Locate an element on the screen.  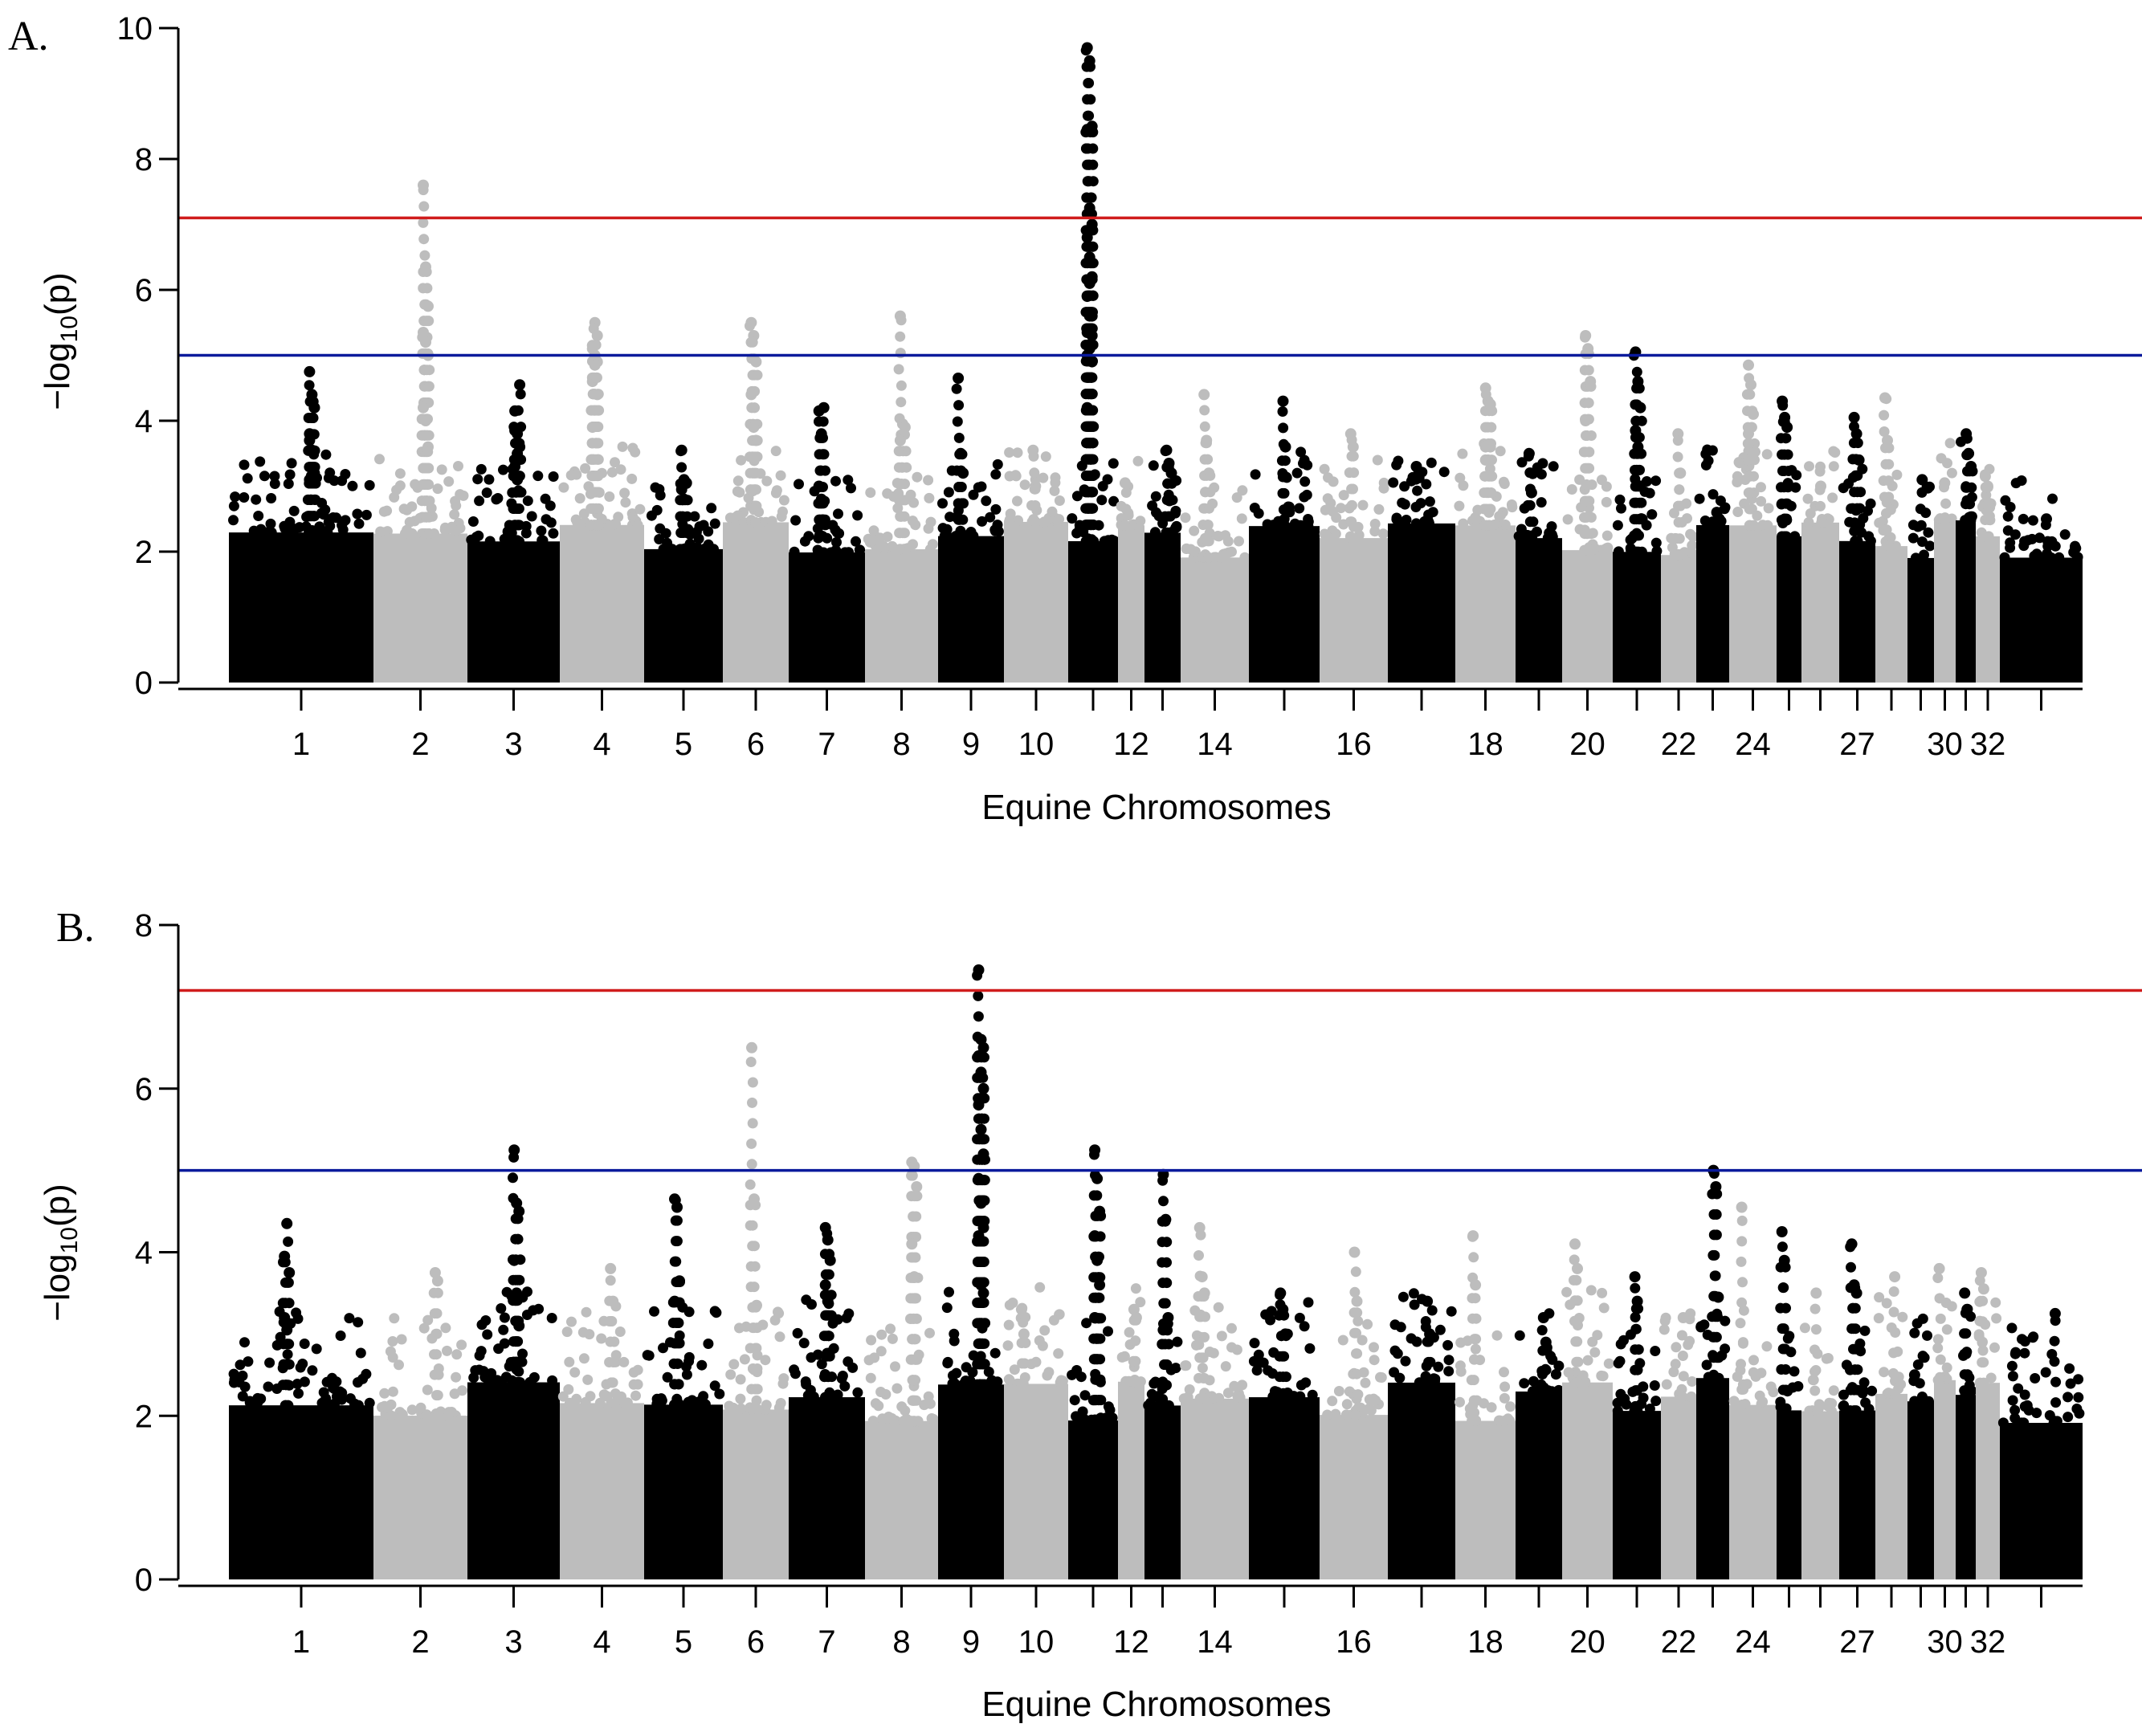
x-tick-label: 3 is located at coordinates (513, 1642).